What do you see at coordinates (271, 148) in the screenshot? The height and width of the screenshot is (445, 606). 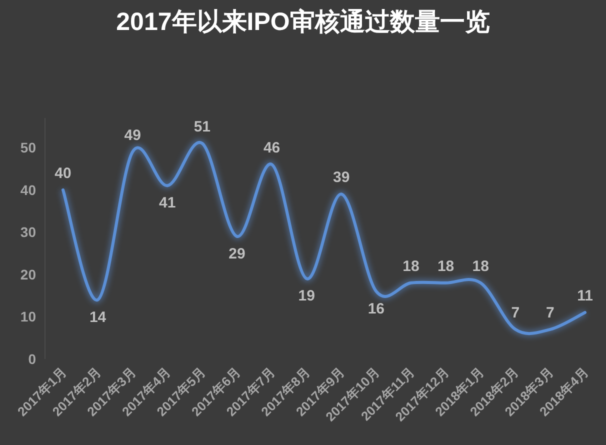 I see `data-label: 46` at bounding box center [271, 148].